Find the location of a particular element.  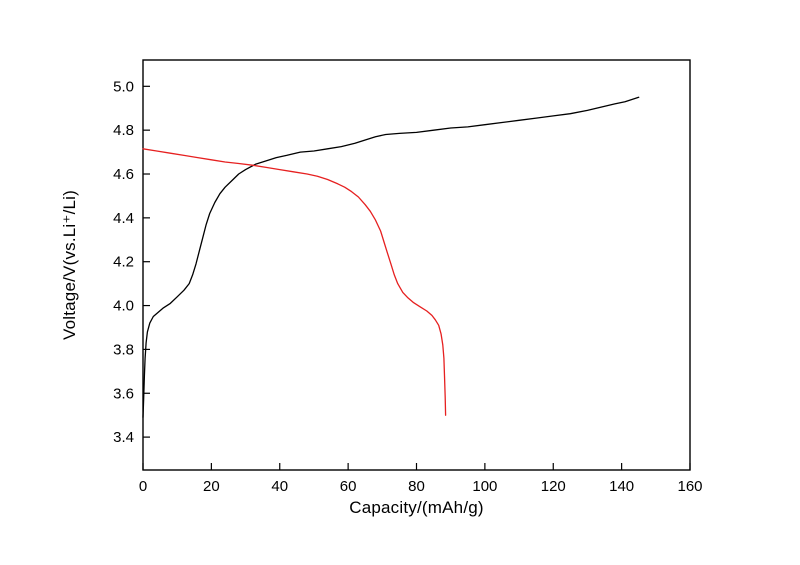

svg-text: 3.8 is located at coordinates (123, 349).